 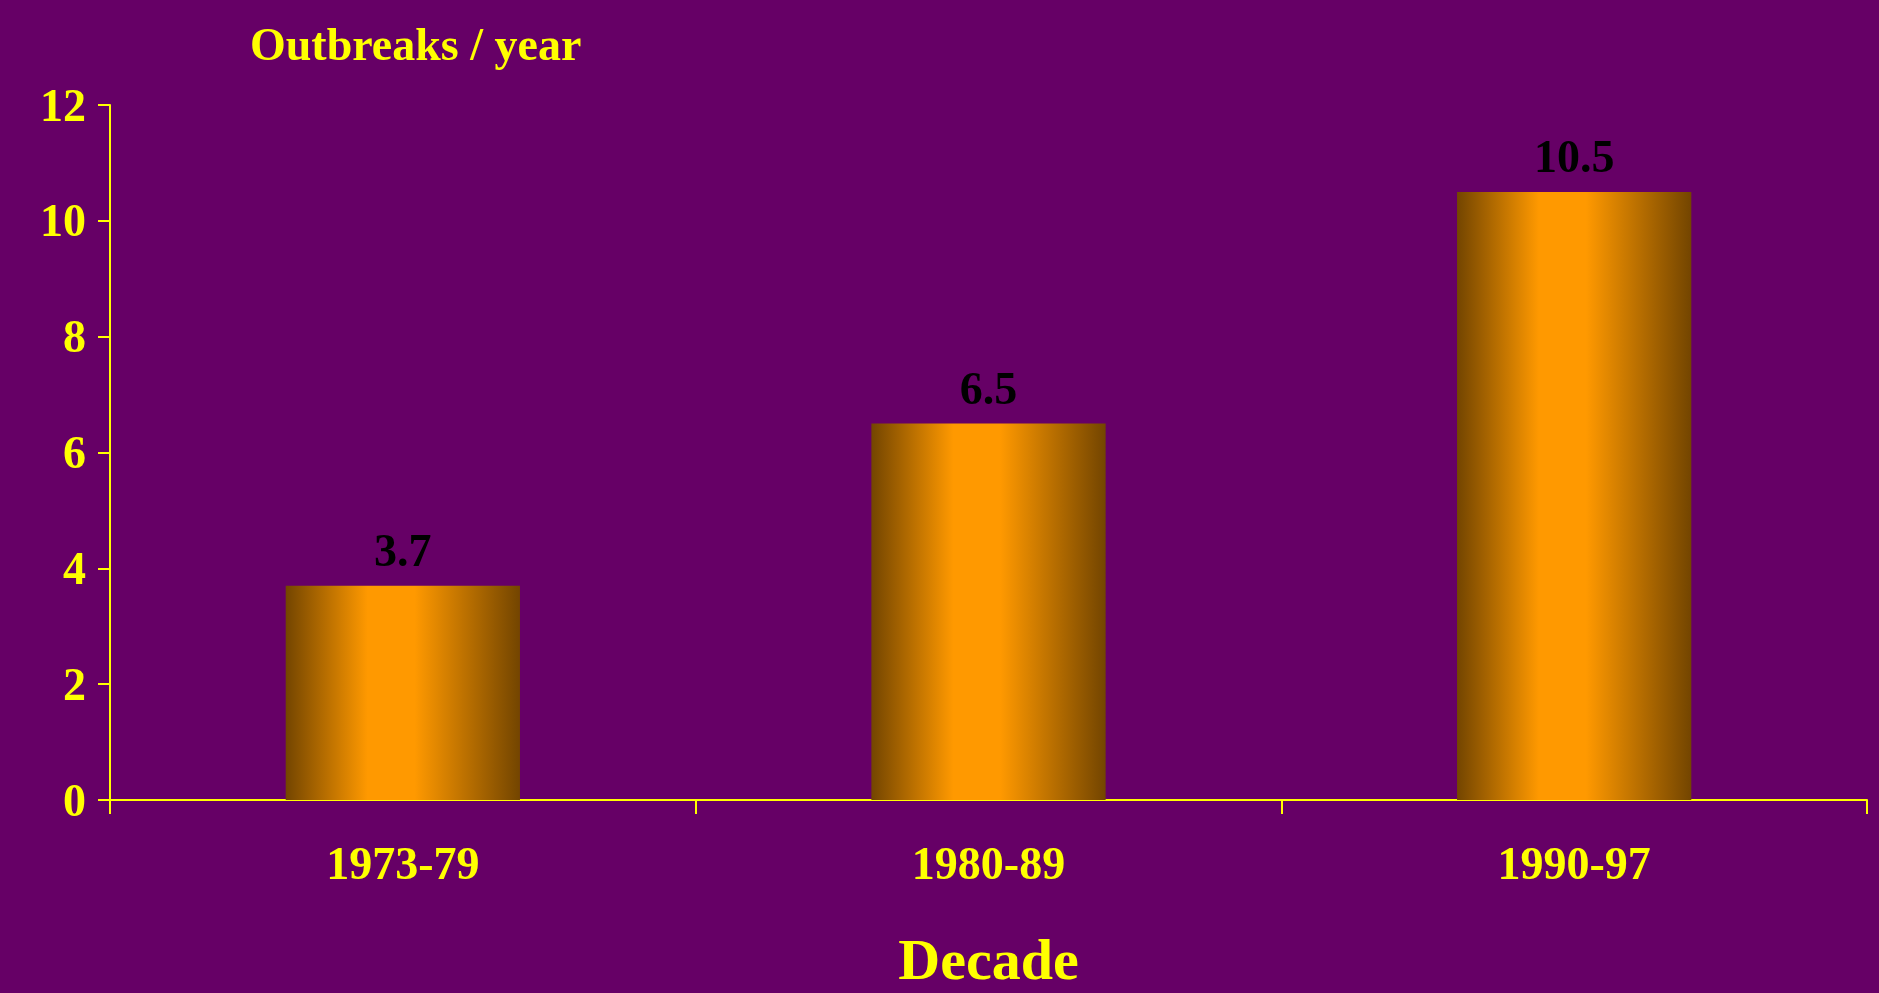 I want to click on x-tick-label: 1990-97, so click(x=1574, y=863).